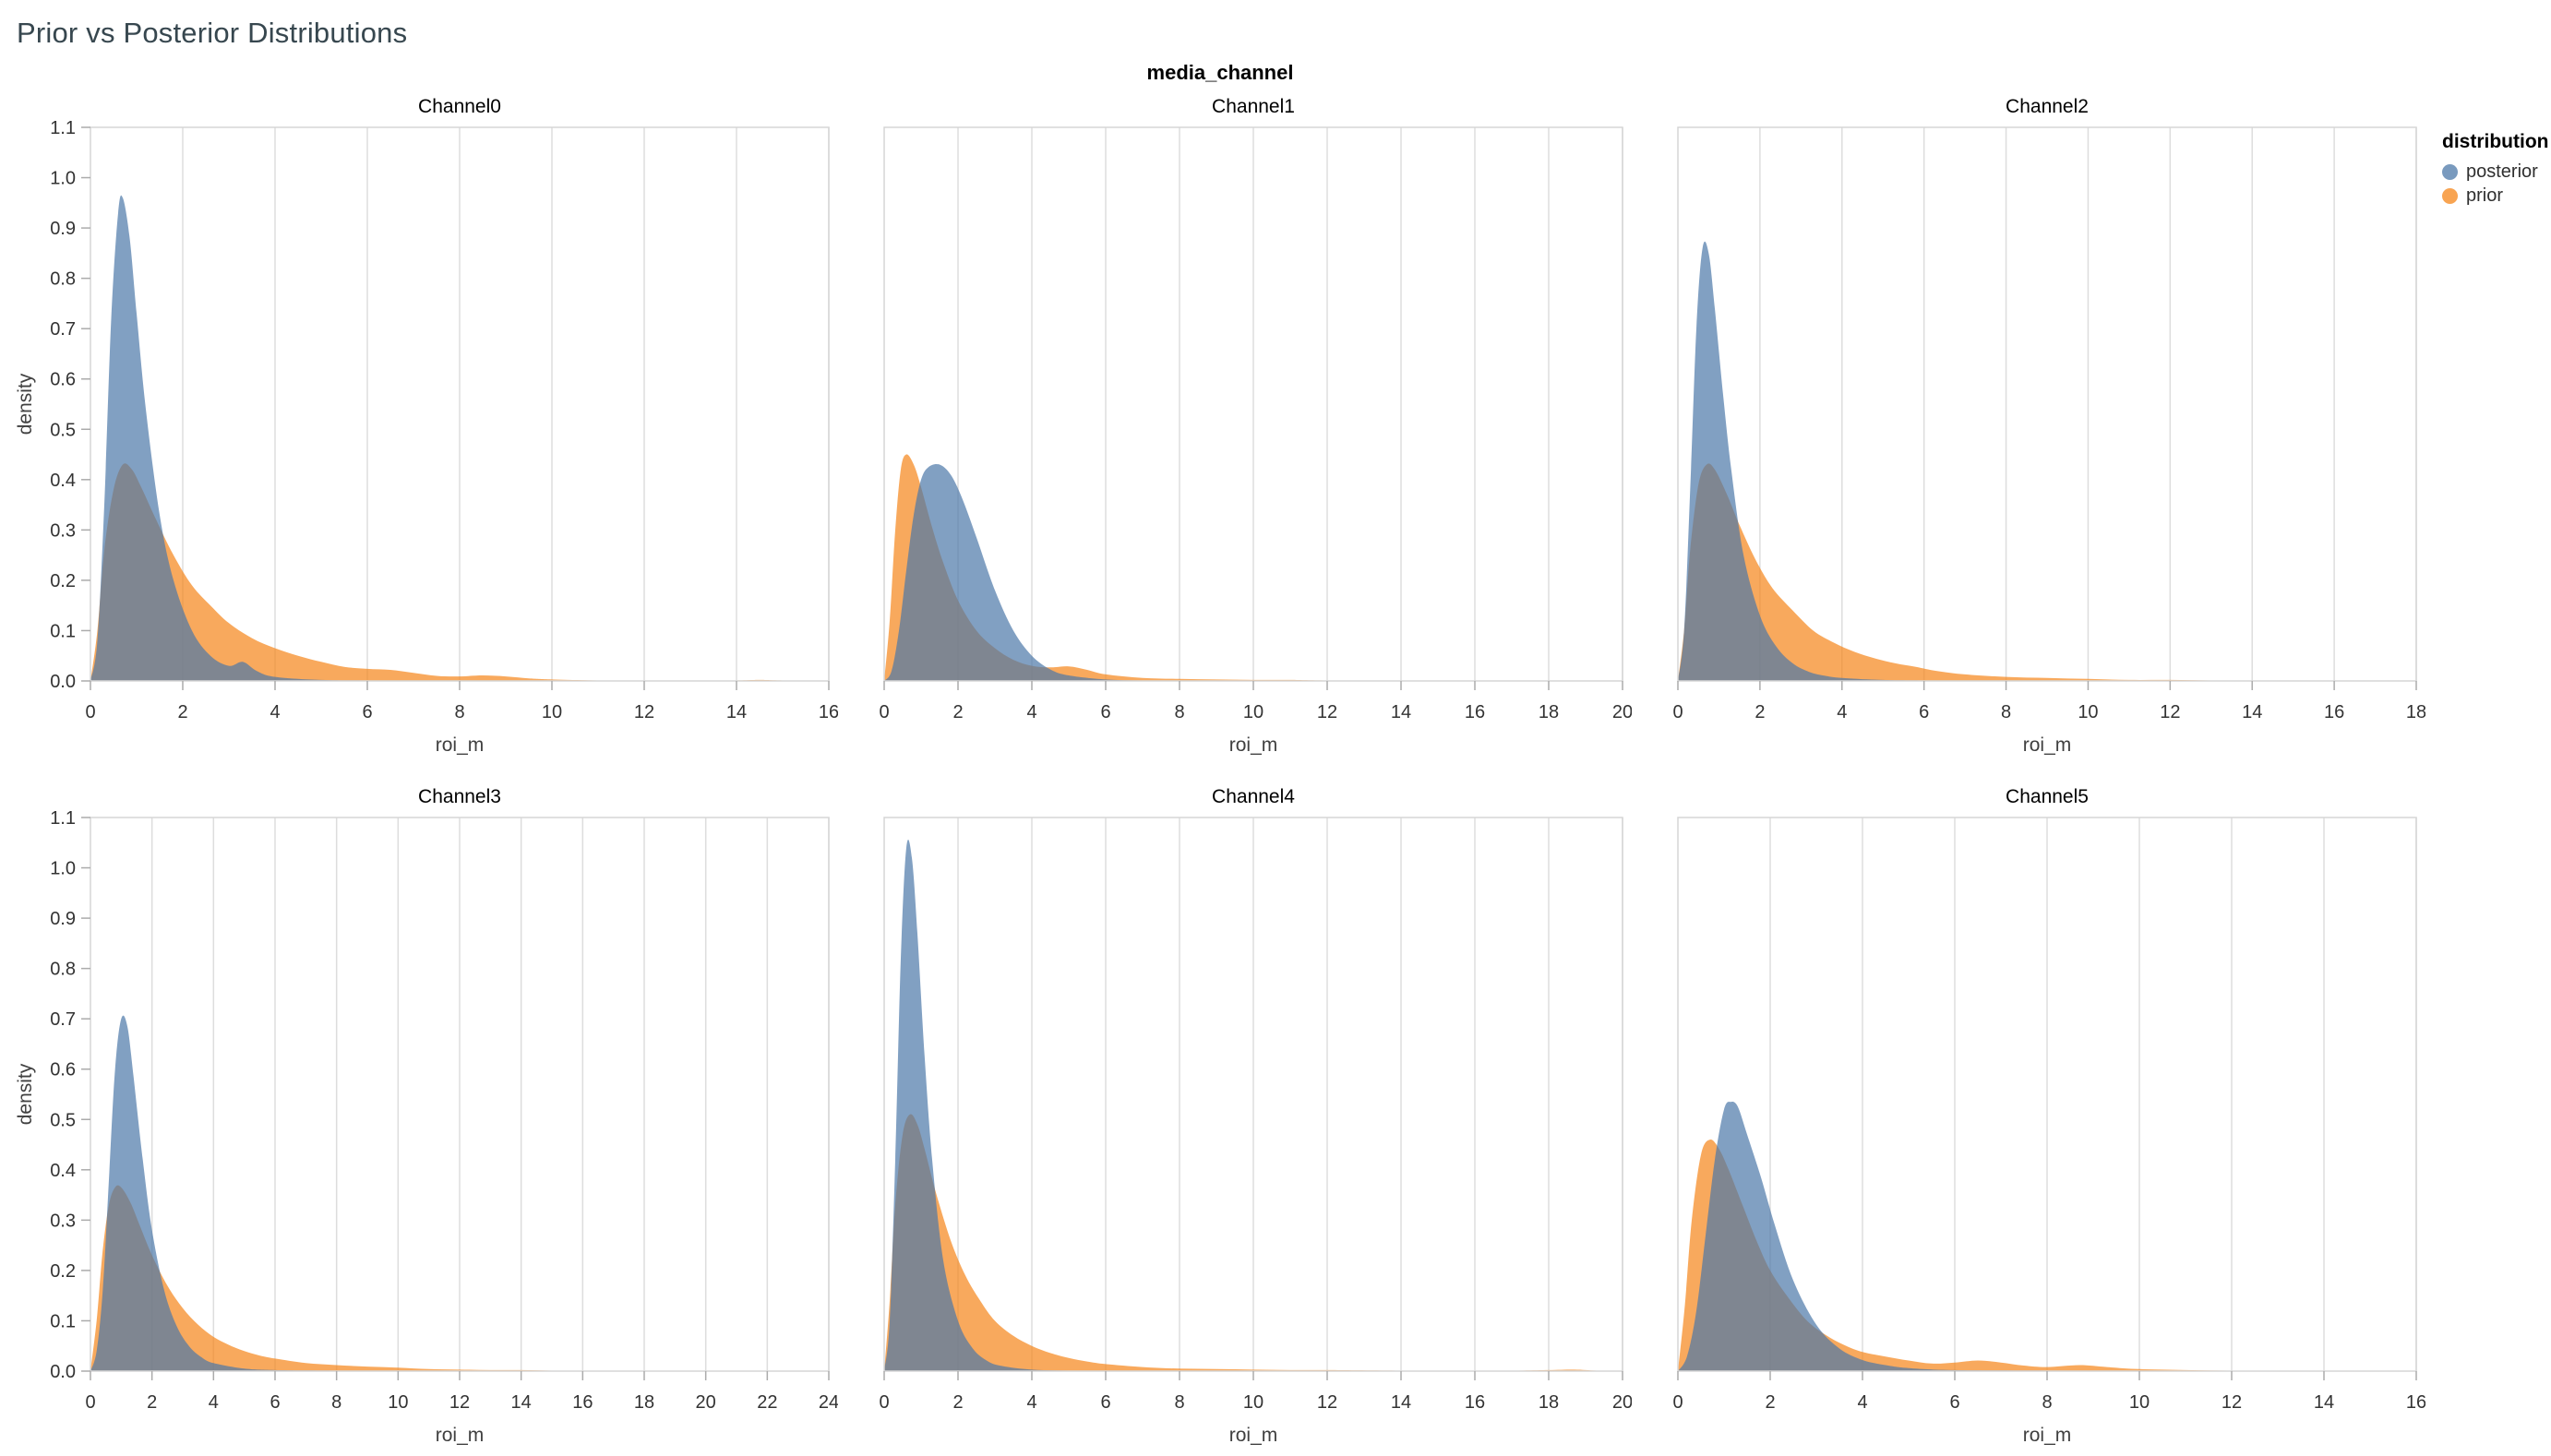 This screenshot has width=2551, height=1456. I want to click on legend-entry-prior: prior, so click(2495, 195).